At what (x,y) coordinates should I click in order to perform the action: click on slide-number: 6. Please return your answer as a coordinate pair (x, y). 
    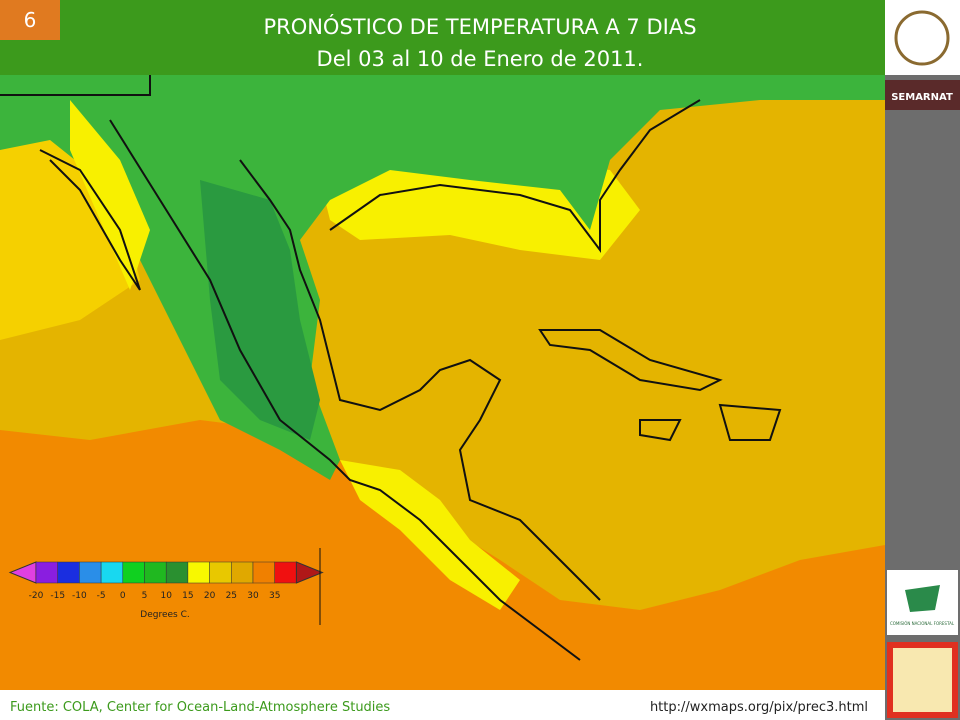
    Looking at the image, I should click on (30, 20).